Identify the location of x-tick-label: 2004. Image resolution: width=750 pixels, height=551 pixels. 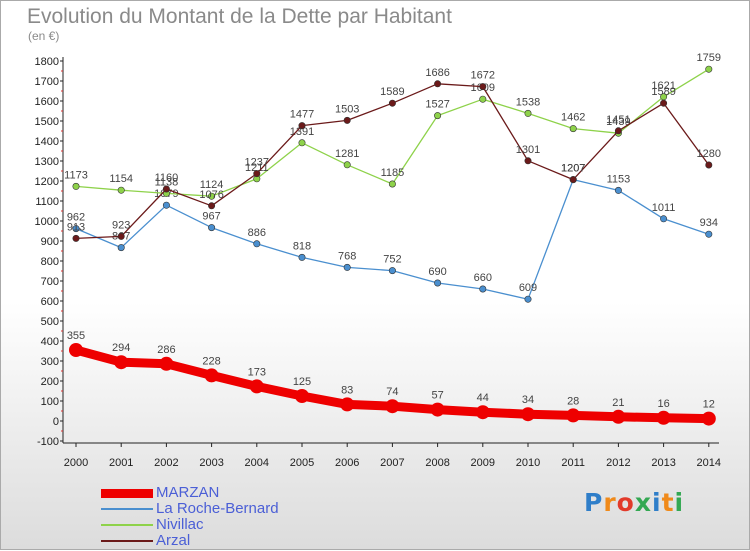
(257, 463).